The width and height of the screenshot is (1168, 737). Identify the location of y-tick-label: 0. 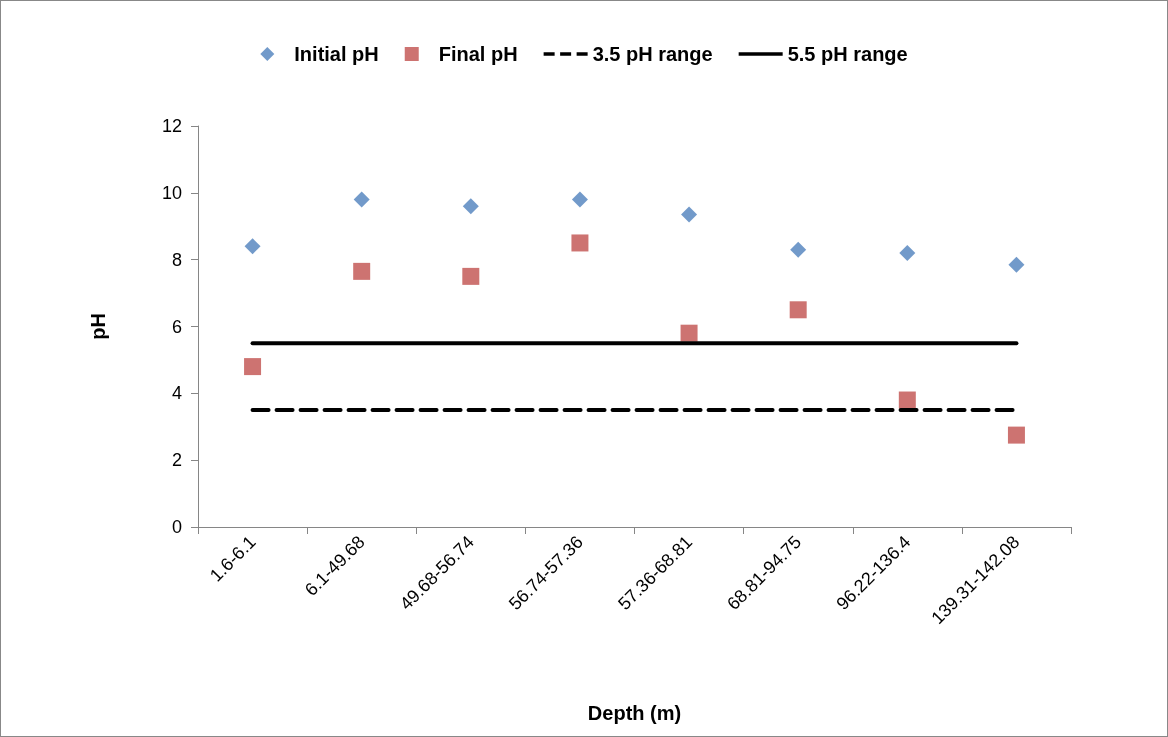
(176, 527).